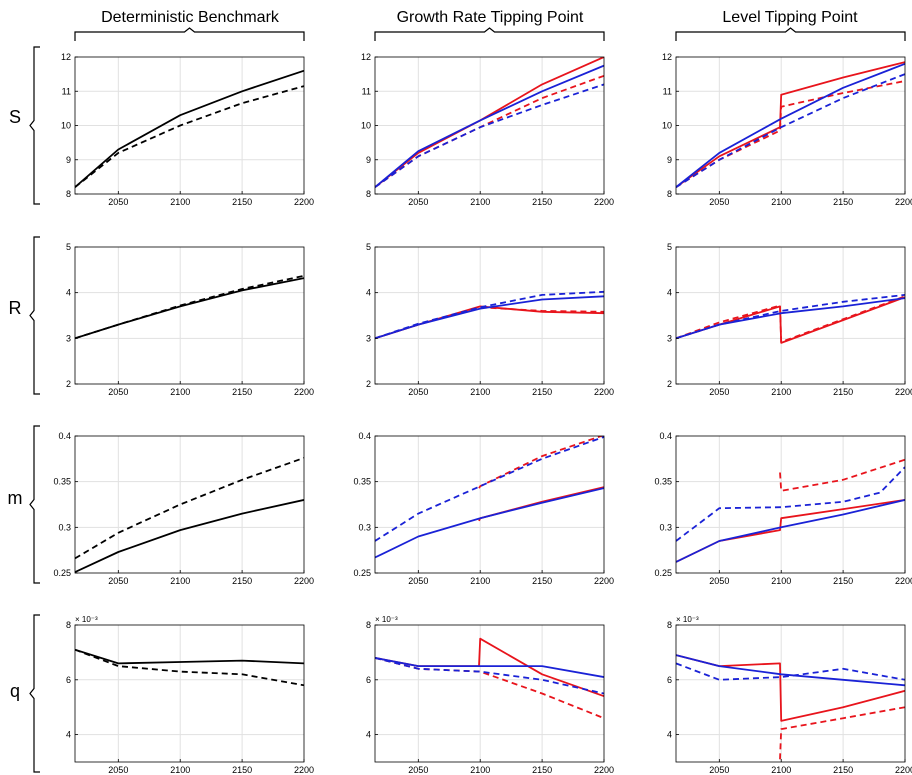 The image size is (912, 775). I want to click on plot-area, so click(790, 693).